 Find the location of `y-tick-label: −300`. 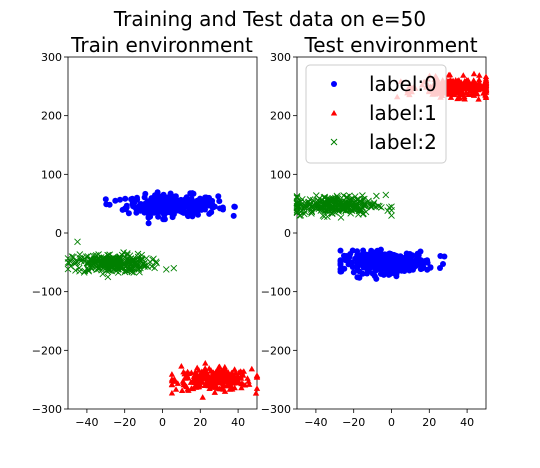

y-tick-label: −300 is located at coordinates (47, 409).